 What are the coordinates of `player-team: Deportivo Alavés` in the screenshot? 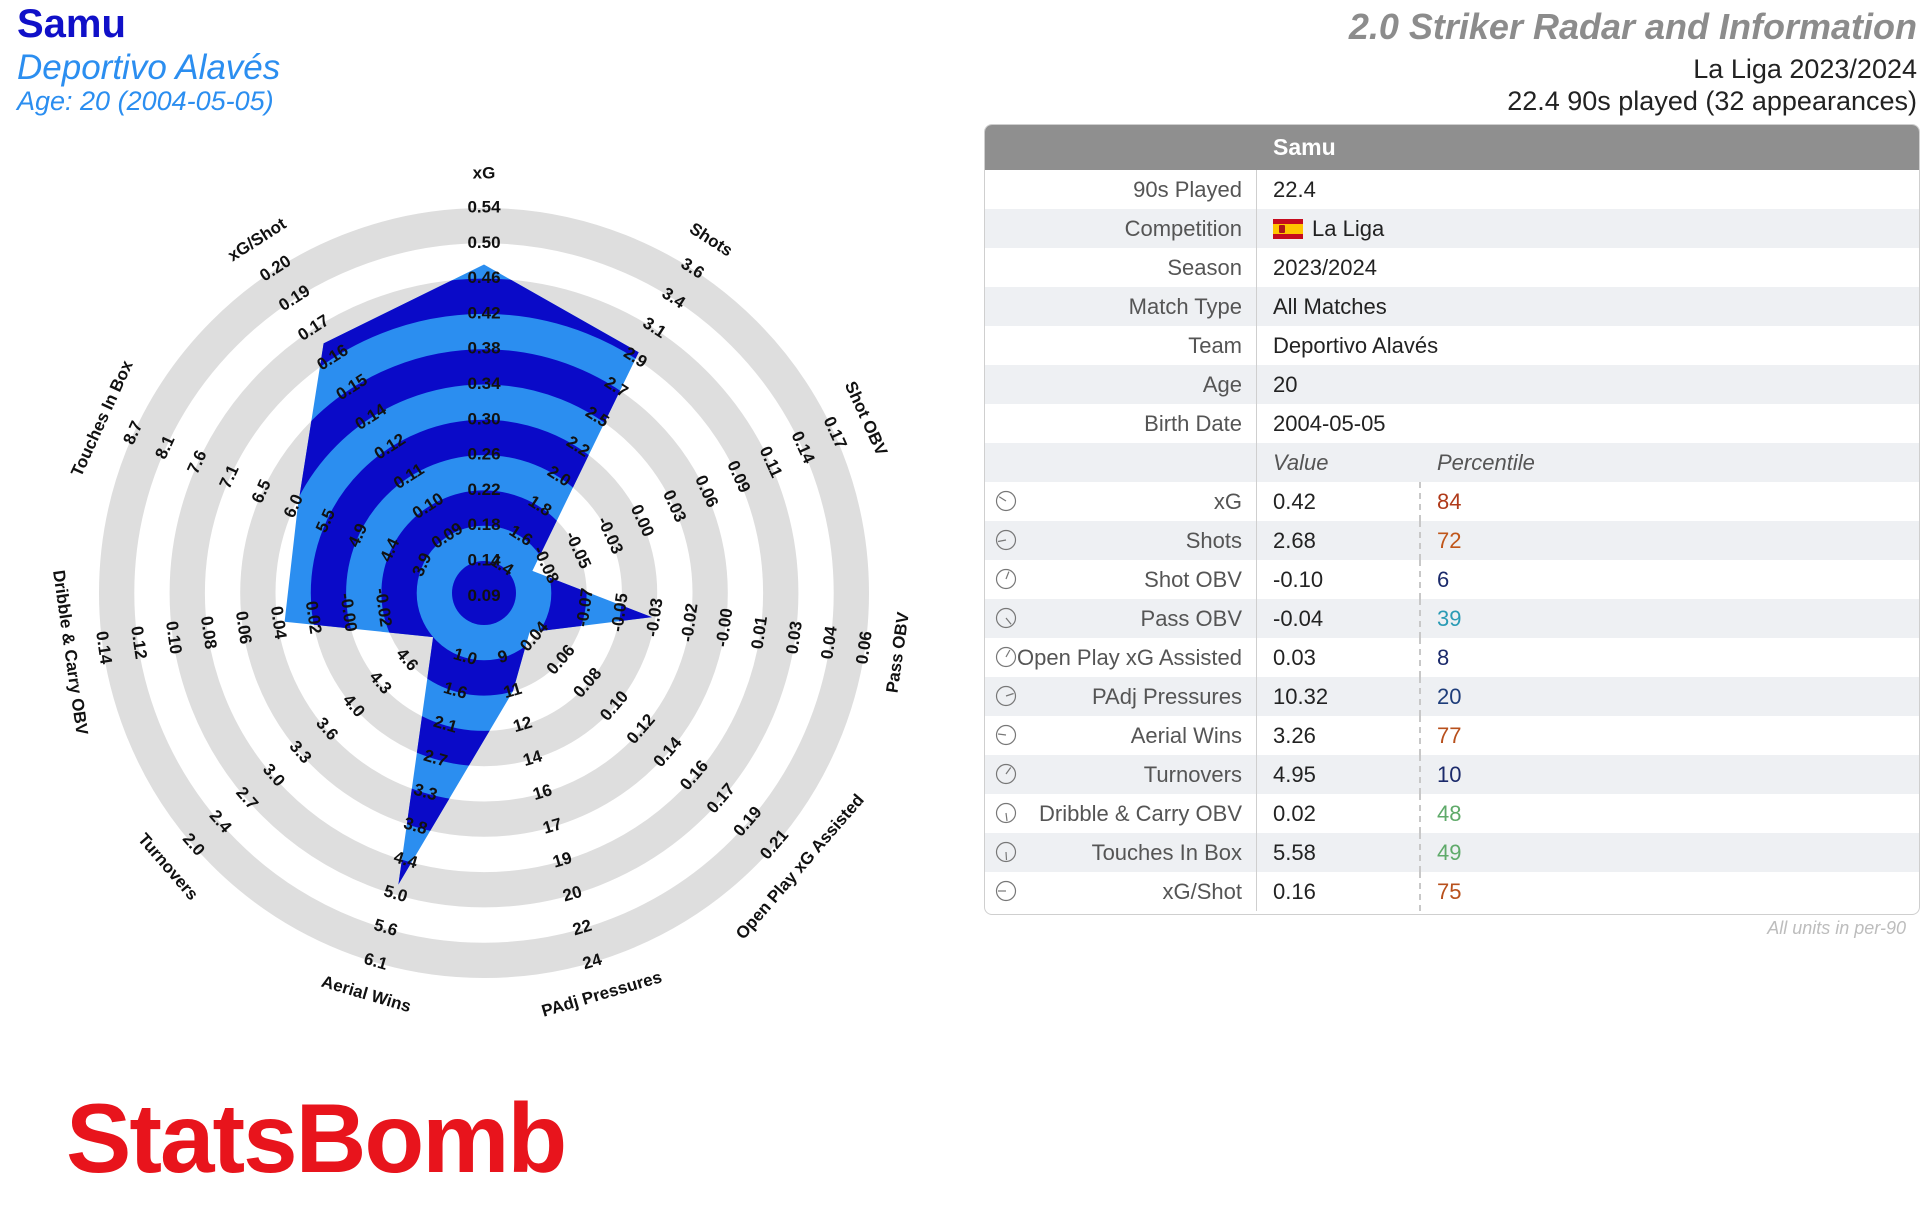 It's located at (149, 67).